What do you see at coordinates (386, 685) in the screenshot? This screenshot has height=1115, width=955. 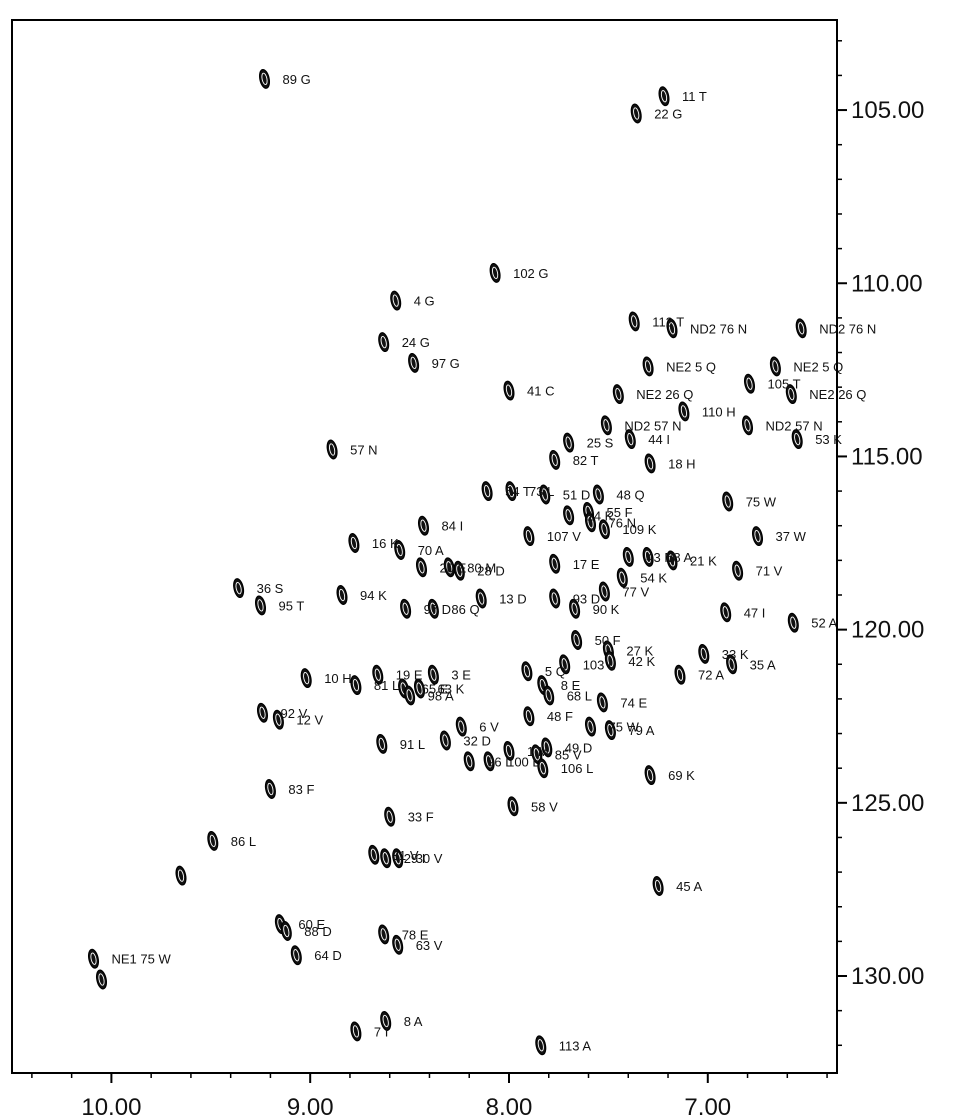 I see `peak-label: 81 L` at bounding box center [386, 685].